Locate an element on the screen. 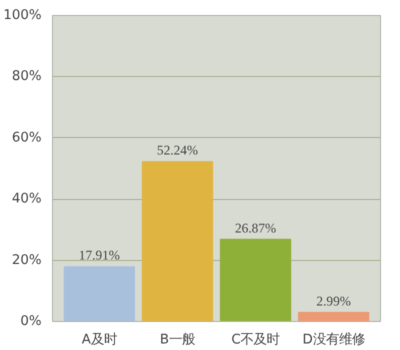  x-tick-label: D没有维修 is located at coordinates (333, 340).